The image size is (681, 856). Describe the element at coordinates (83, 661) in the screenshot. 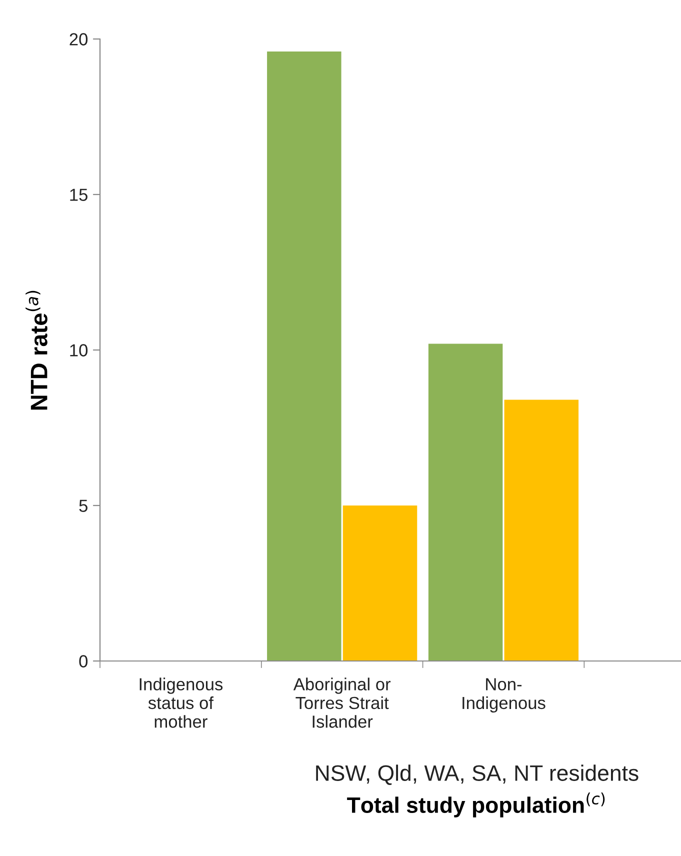

I see `y-tick-label: 0` at that location.